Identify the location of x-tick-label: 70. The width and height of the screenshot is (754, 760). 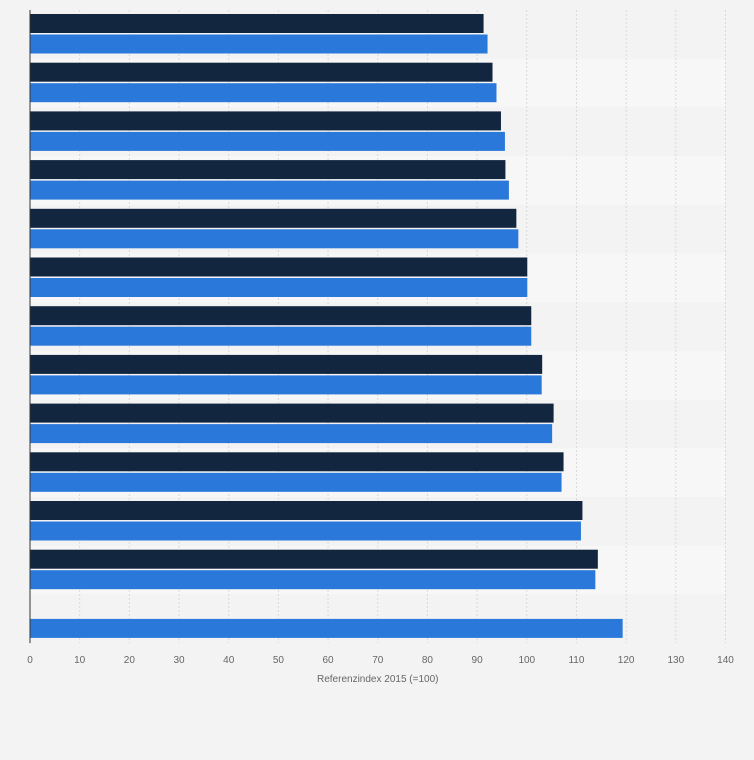
(378, 660).